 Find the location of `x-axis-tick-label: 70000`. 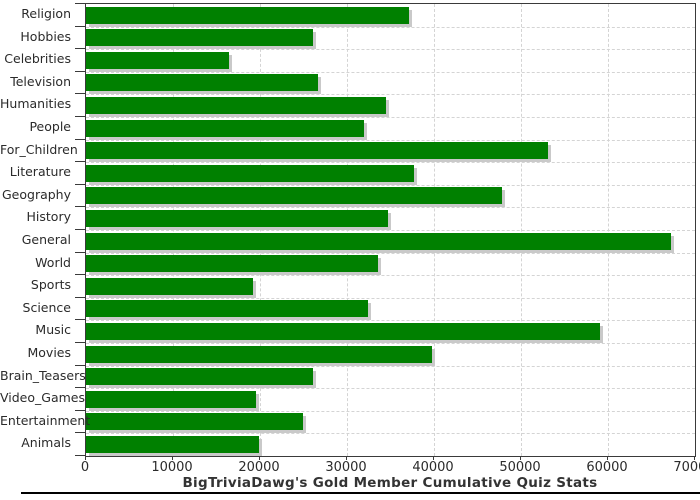

x-axis-tick-label: 70000 is located at coordinates (686, 467).